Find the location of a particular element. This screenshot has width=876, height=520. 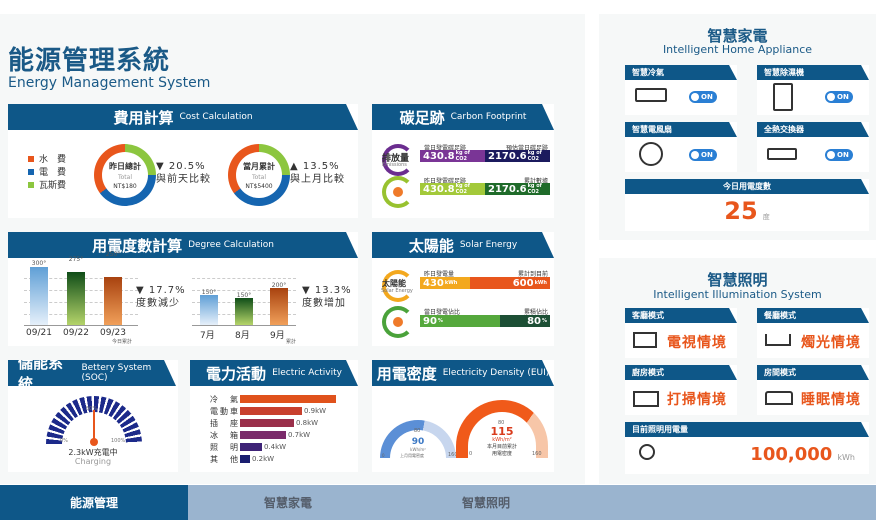

lighting-title: 智慧照明 is located at coordinates (737, 280).